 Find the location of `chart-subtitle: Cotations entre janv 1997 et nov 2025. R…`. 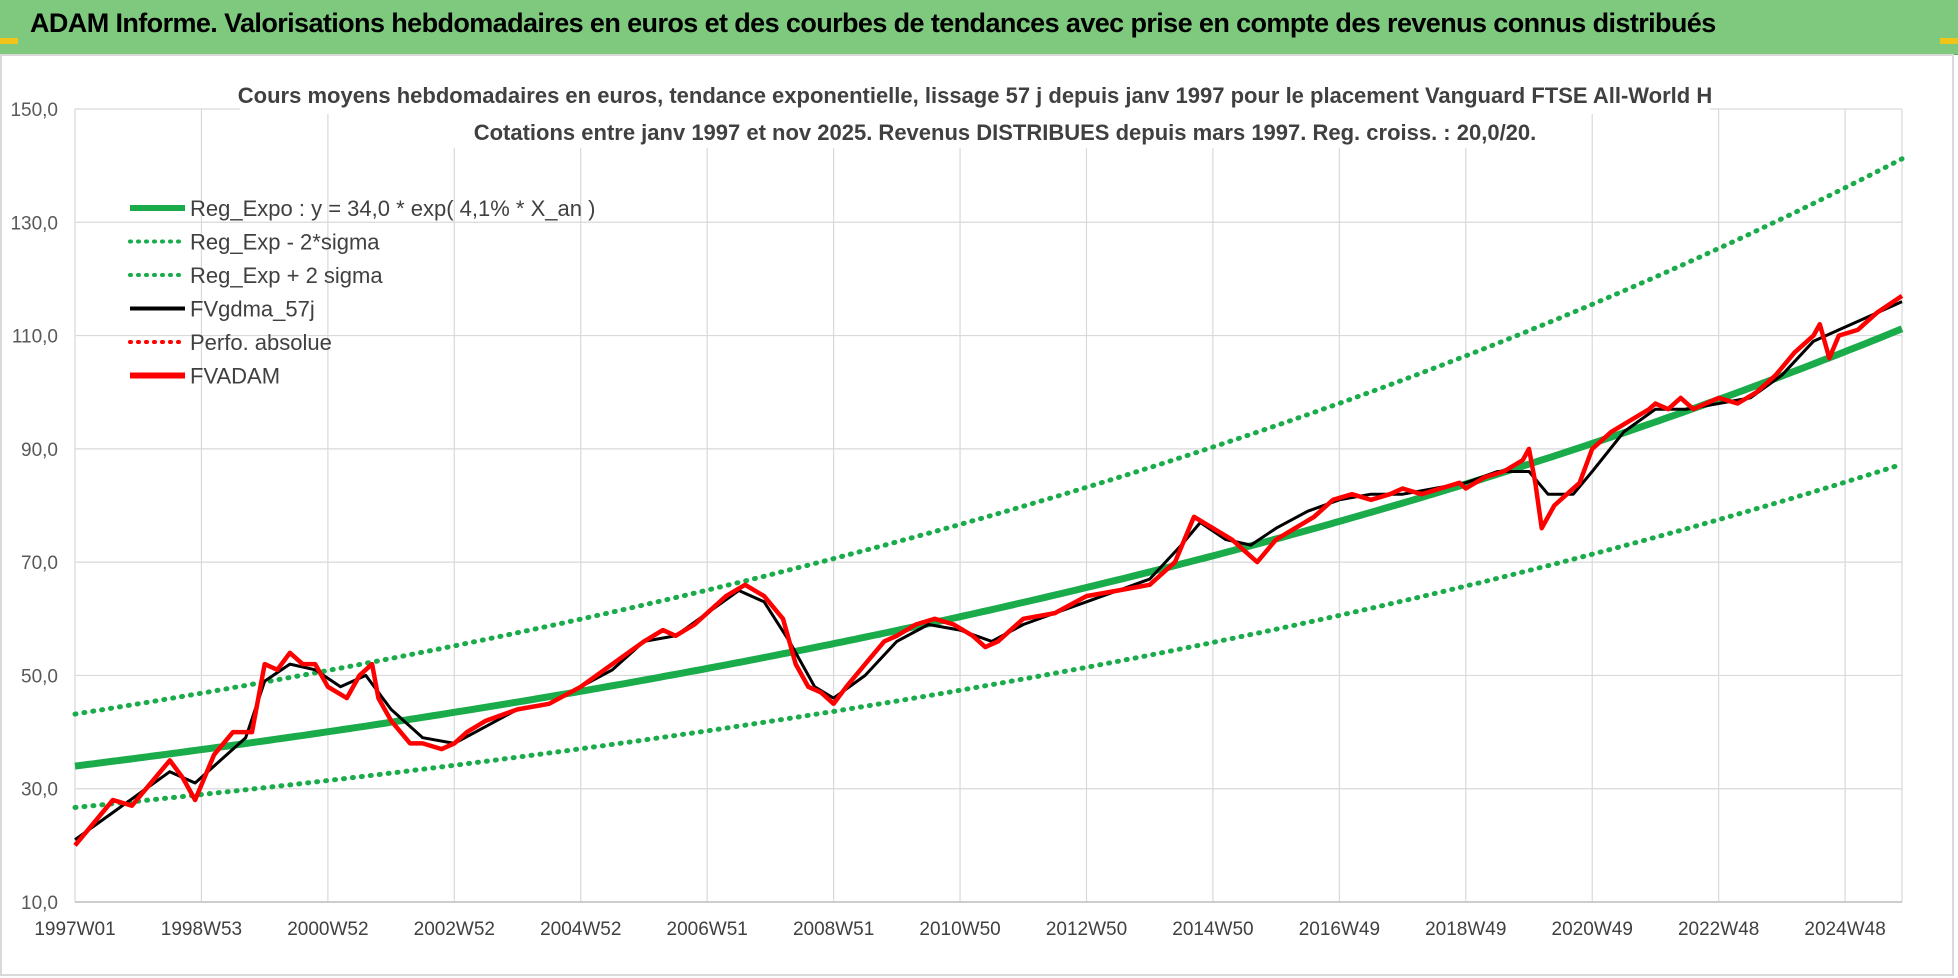

chart-subtitle: Cotations entre janv 1997 et nov 2025. R… is located at coordinates (1005, 132).